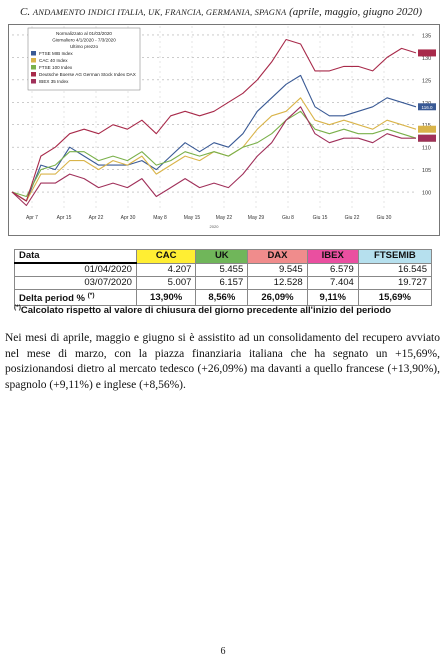 The height and width of the screenshot is (659, 446). I want to click on legend-header: Giornaliero 4/1/2020 - 7/3/2020, so click(84, 40).